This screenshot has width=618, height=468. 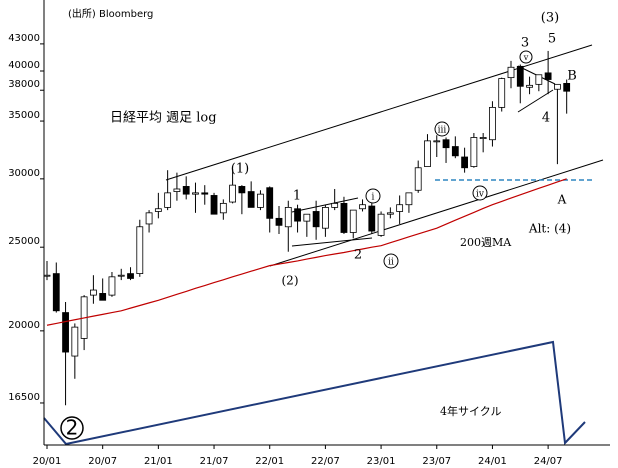 I want to click on source: (出所) Bloomberg, so click(x=110, y=13).